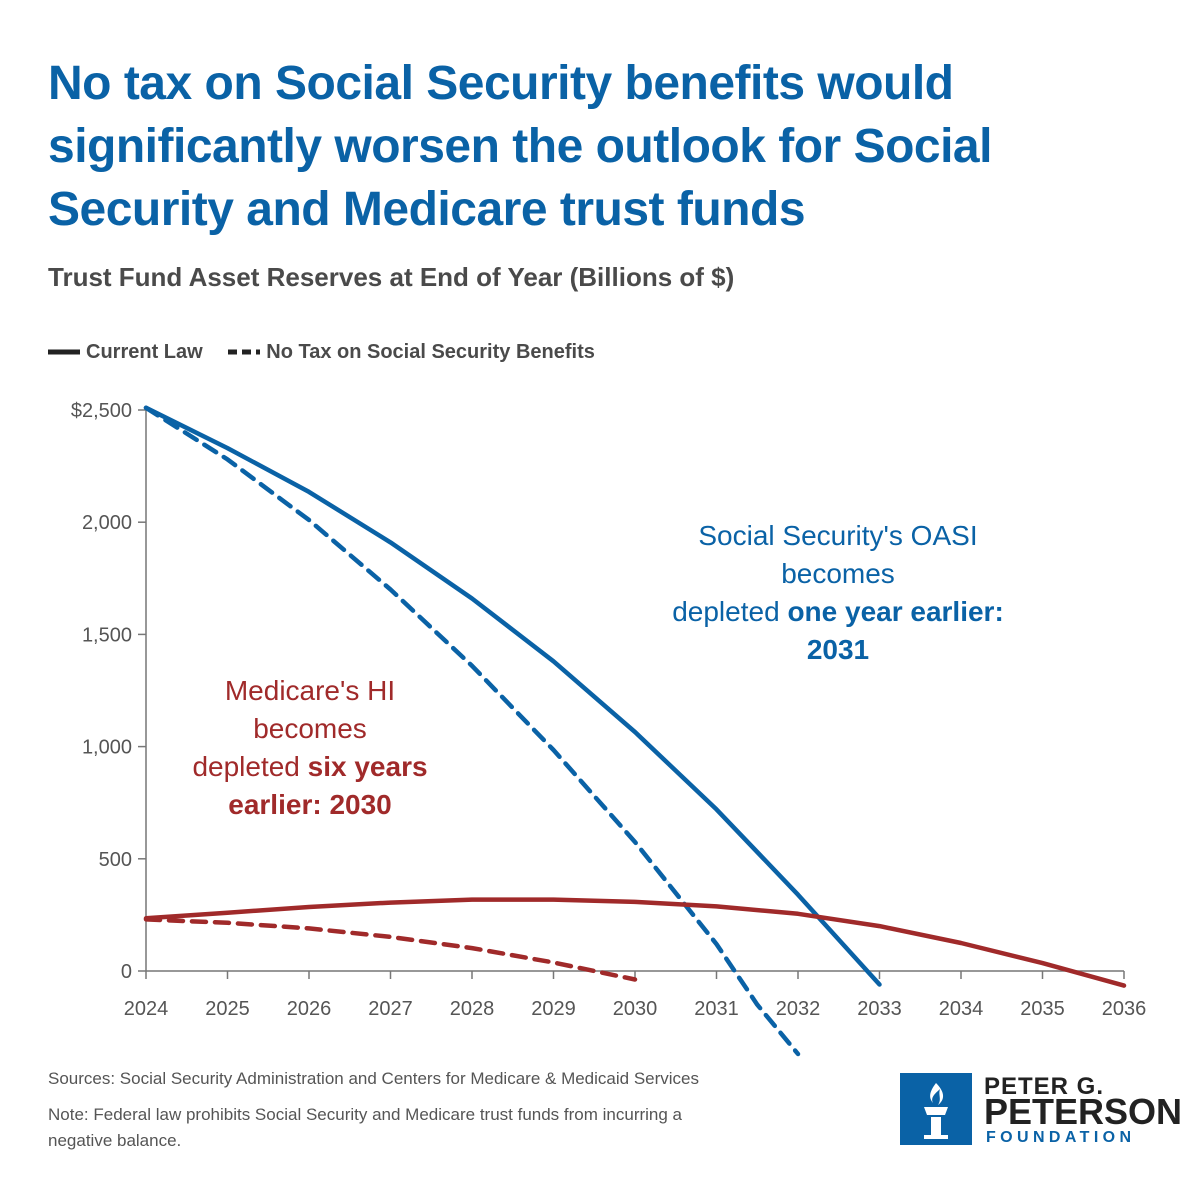  Describe the element at coordinates (472, 1009) in the screenshot. I see `x-tick-label: 2028` at that location.